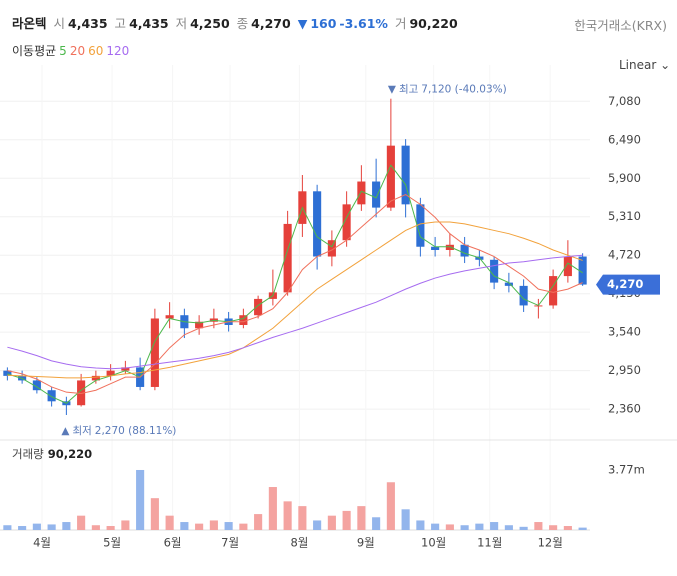 This screenshot has height=576, width=677. What do you see at coordinates (65, 431) in the screenshot?
I see `annotation-part: ▲` at bounding box center [65, 431].